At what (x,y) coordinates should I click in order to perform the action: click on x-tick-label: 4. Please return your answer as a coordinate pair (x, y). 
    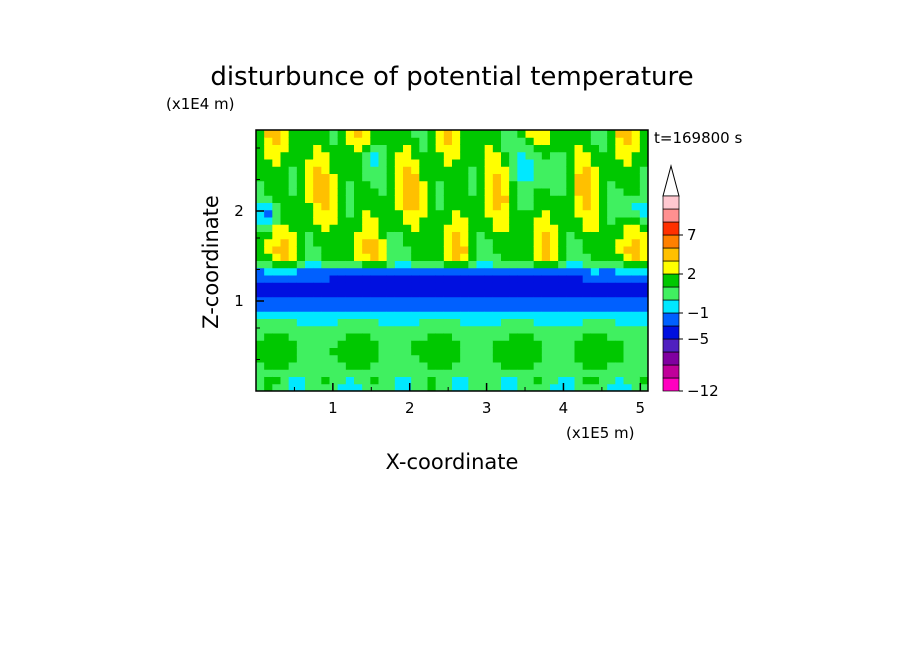
    Looking at the image, I should click on (564, 408).